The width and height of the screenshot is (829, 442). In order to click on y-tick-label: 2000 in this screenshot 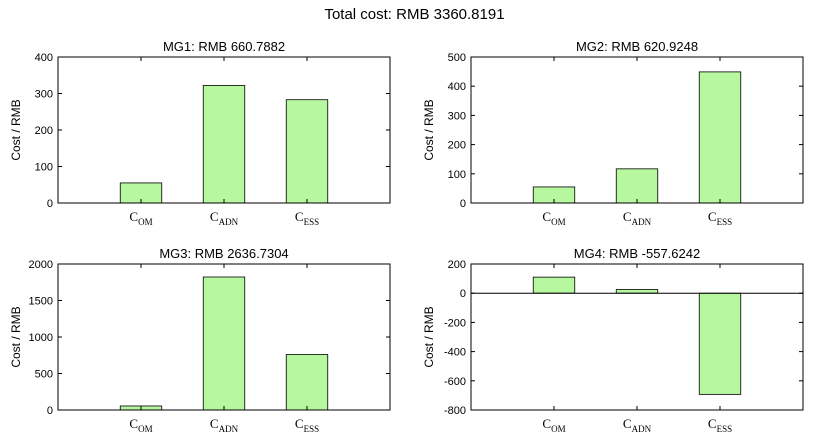, I will do `click(41, 265)`.